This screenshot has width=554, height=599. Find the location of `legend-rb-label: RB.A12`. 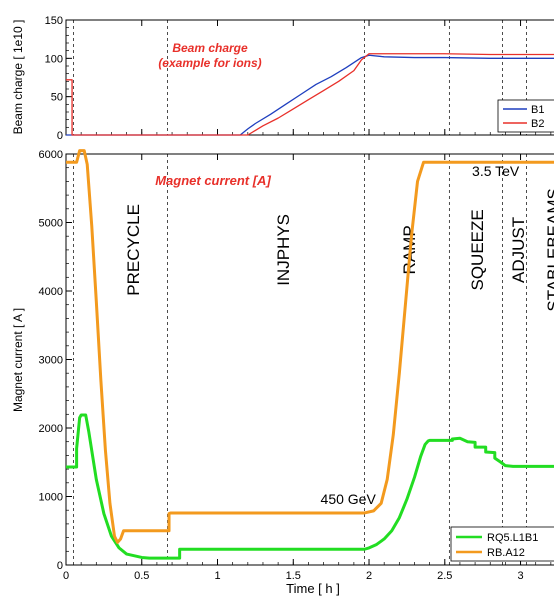

legend-rb-label: RB.A12 is located at coordinates (506, 553).